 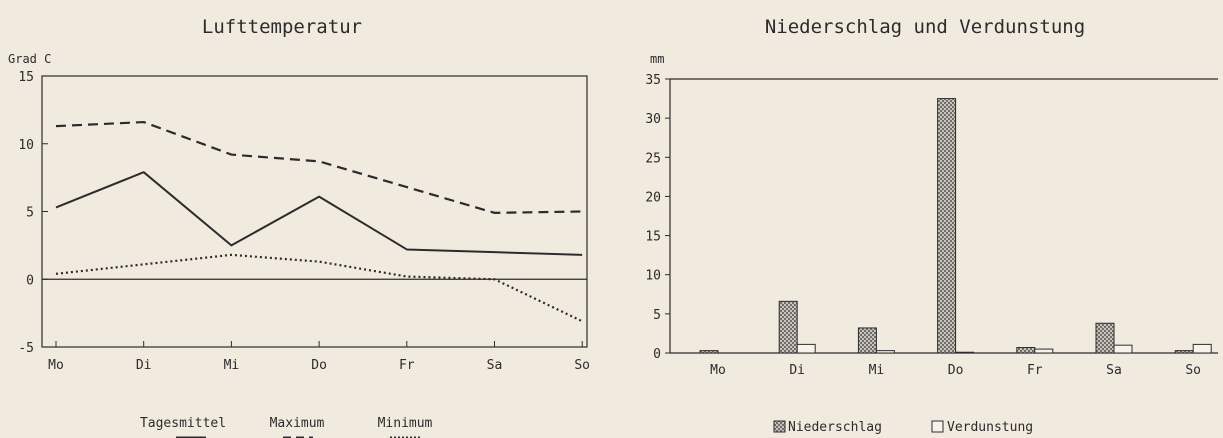 What do you see at coordinates (319, 365) in the screenshot?
I see `temperature-x-tick-label: Do` at bounding box center [319, 365].